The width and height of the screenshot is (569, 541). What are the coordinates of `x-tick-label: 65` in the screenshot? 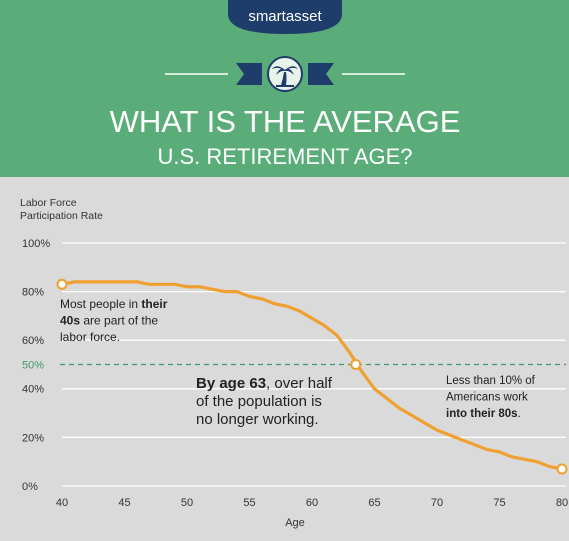 It's located at (374, 503).